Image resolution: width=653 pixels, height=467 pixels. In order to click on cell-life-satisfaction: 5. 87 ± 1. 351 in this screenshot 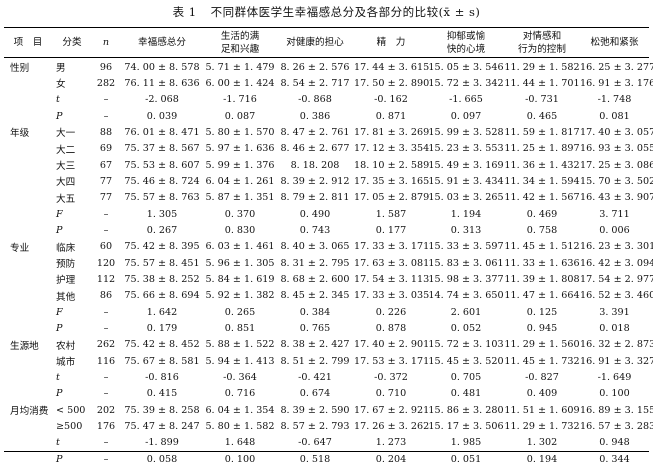, I will do `click(240, 198)`.